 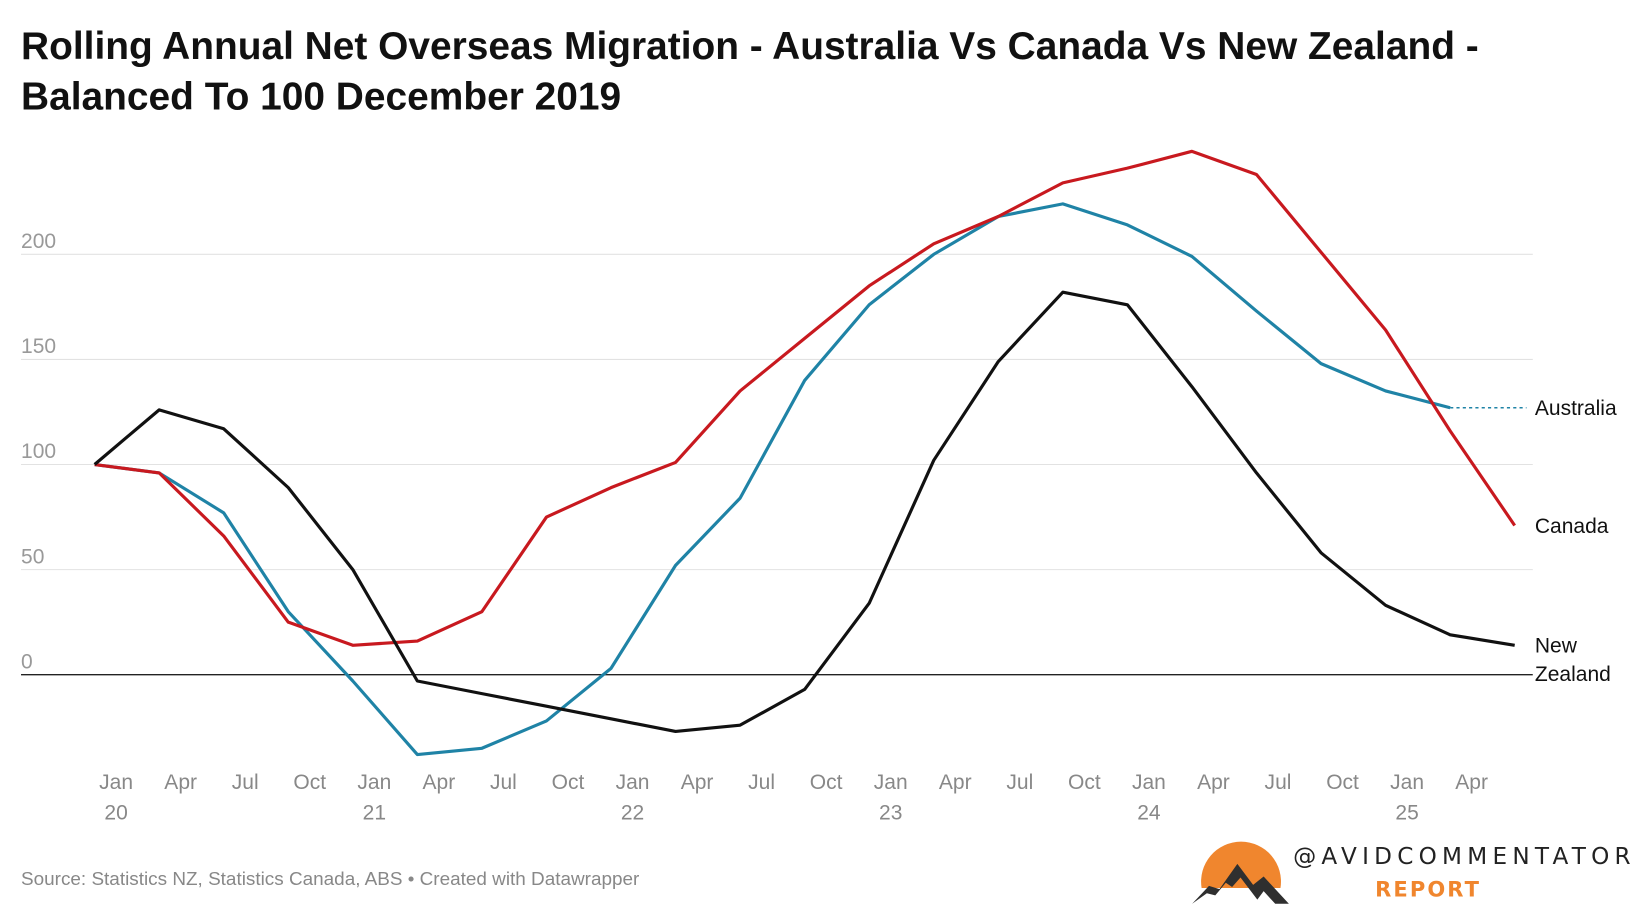 I want to click on x-tick-year: 25, so click(x=1406, y=813).